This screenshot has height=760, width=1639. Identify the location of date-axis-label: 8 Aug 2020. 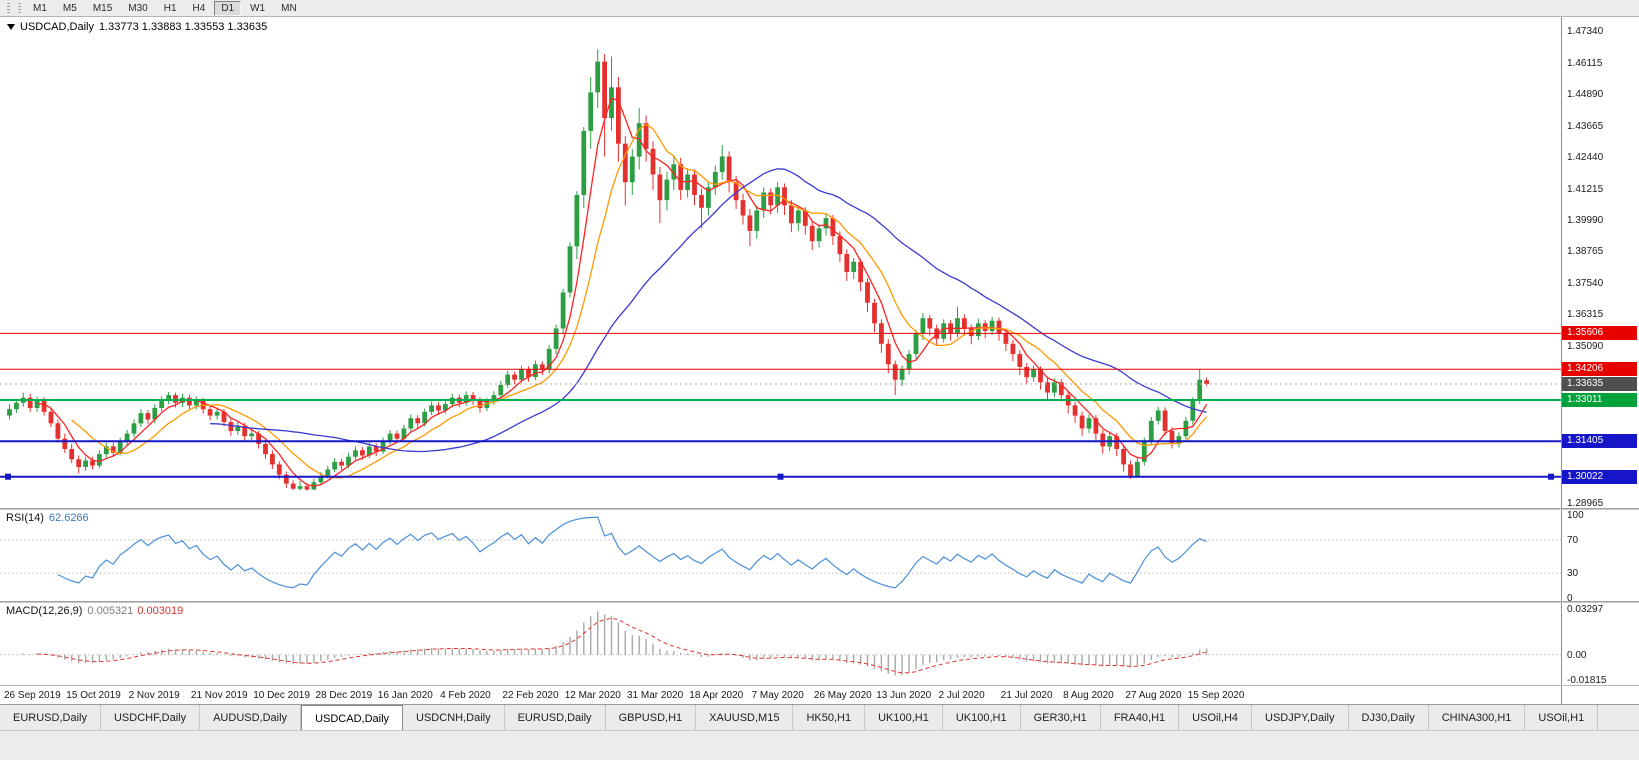
(1088, 695).